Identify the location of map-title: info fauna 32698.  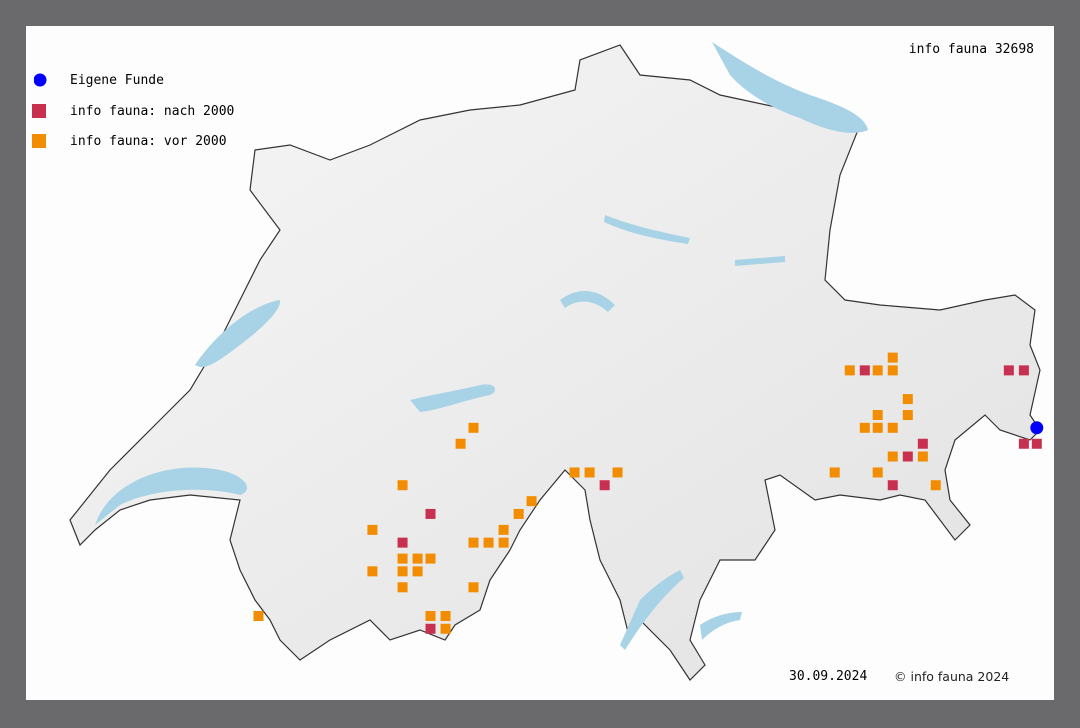
(971, 49).